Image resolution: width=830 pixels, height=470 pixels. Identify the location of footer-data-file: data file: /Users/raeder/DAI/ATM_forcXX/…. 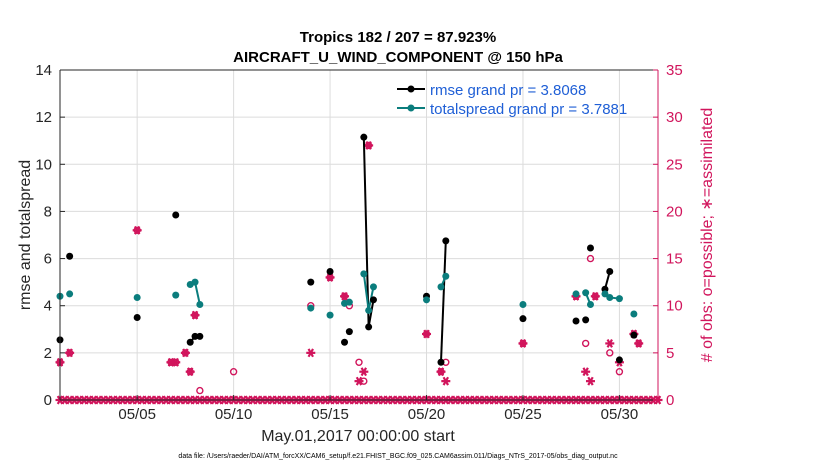
(398, 456).